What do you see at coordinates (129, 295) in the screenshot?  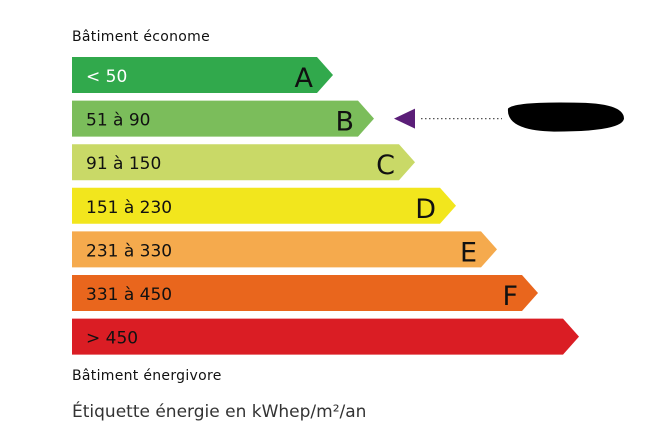 I see `class-range: 331 à 450` at bounding box center [129, 295].